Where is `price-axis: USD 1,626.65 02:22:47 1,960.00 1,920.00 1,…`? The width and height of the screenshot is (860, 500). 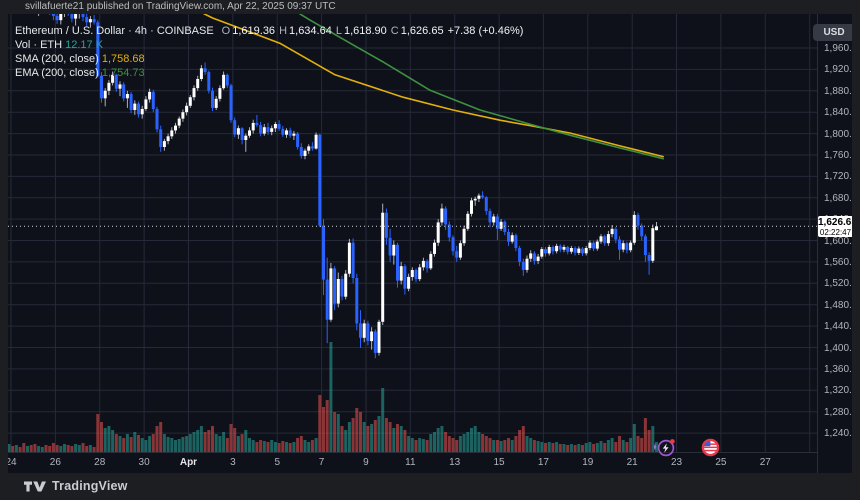 price-axis: USD 1,626.65 02:22:47 1,960.00 1,920.00 1,… is located at coordinates (832, 243).